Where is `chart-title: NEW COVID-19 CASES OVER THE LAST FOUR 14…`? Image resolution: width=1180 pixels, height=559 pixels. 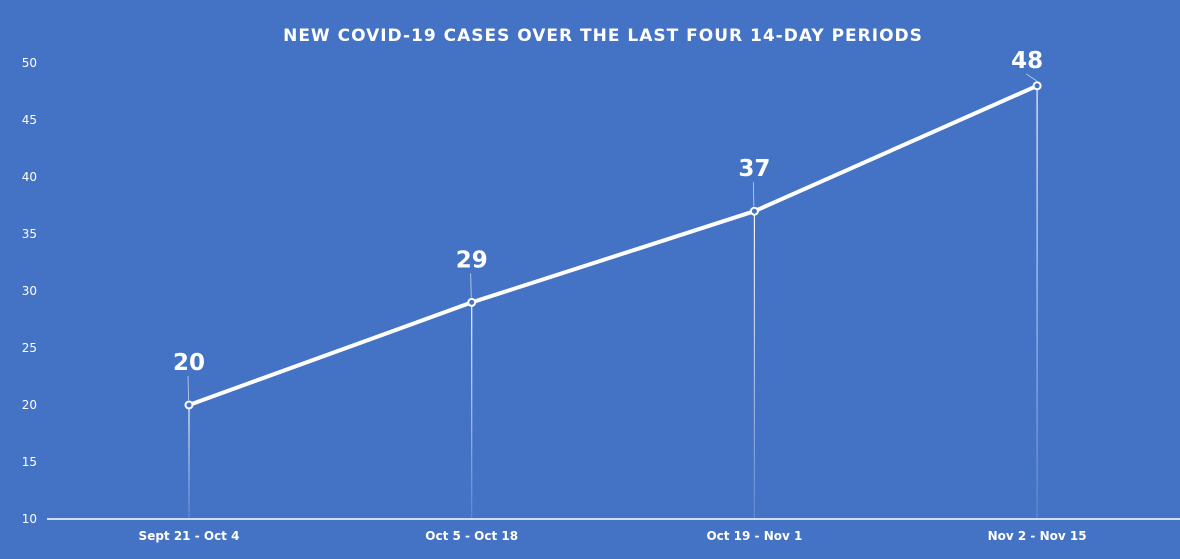 chart-title: NEW COVID-19 CASES OVER THE LAST FOUR 14… is located at coordinates (603, 36).